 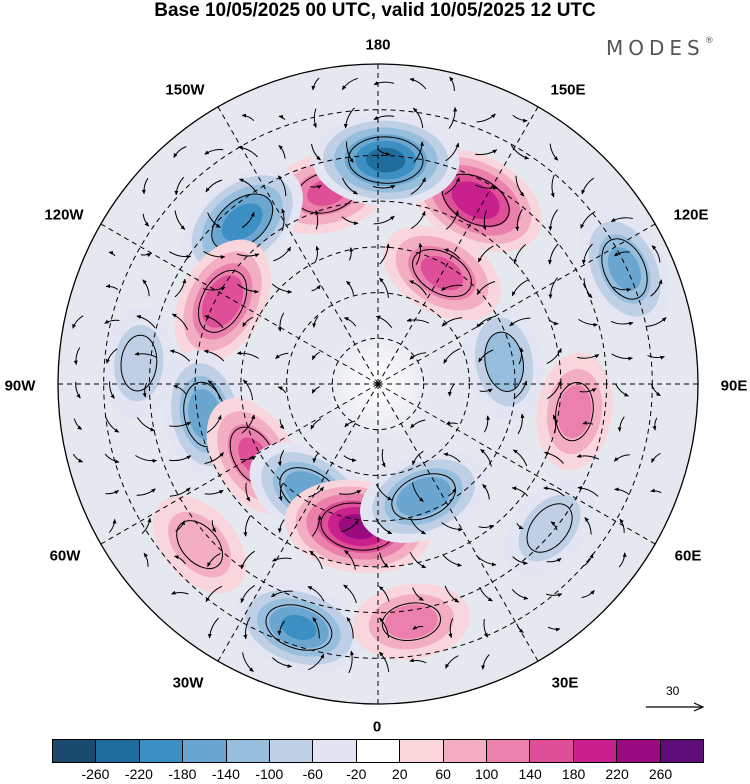 I want to click on lon-label-180: 180, so click(x=378, y=45).